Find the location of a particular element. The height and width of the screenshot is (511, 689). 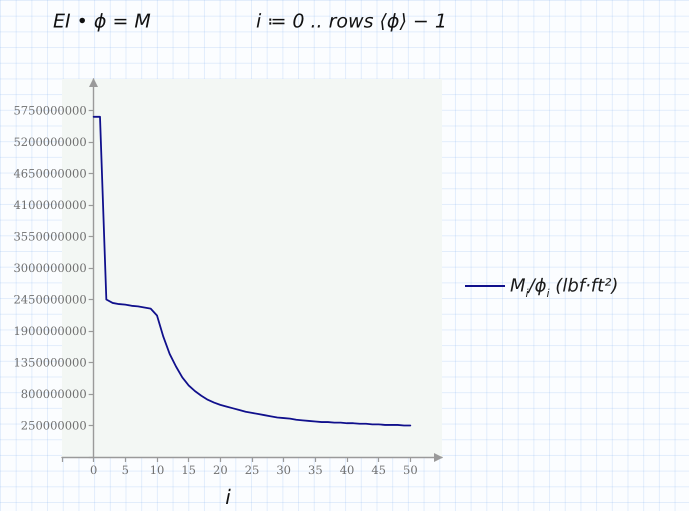

x-tick-label: 15 is located at coordinates (188, 470).